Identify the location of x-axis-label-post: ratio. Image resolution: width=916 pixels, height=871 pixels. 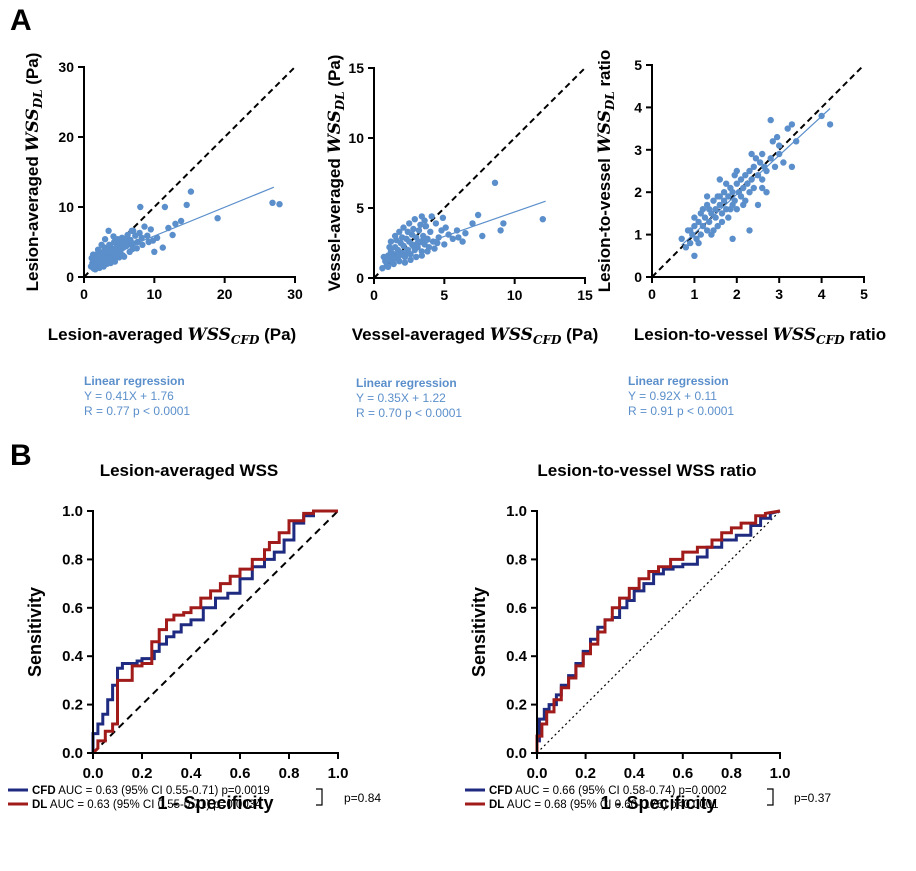
(866, 334).